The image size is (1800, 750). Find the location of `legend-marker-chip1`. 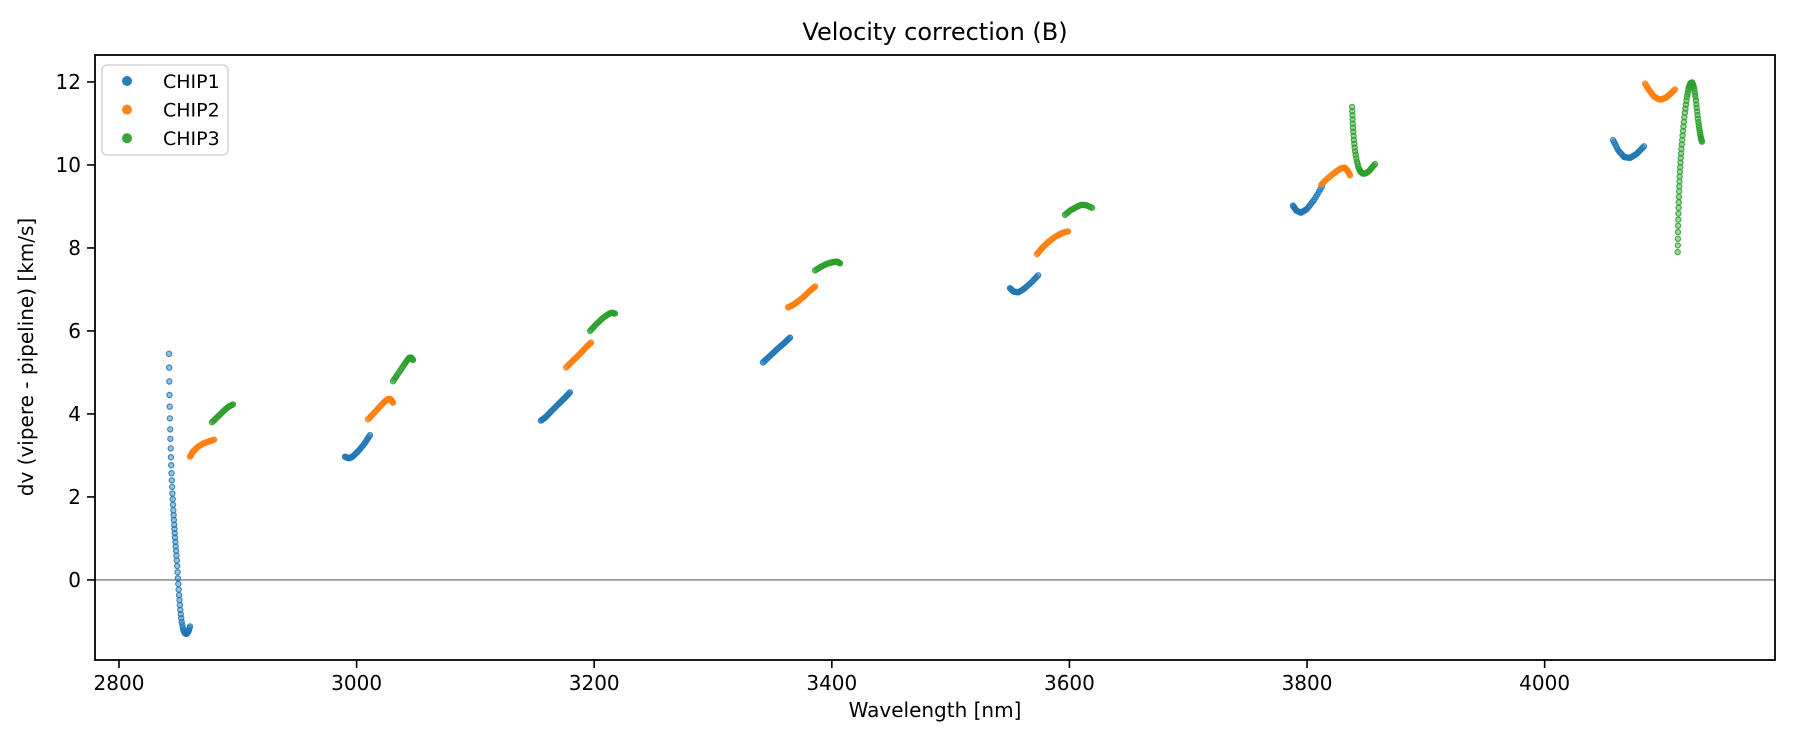

legend-marker-chip1 is located at coordinates (127, 81).